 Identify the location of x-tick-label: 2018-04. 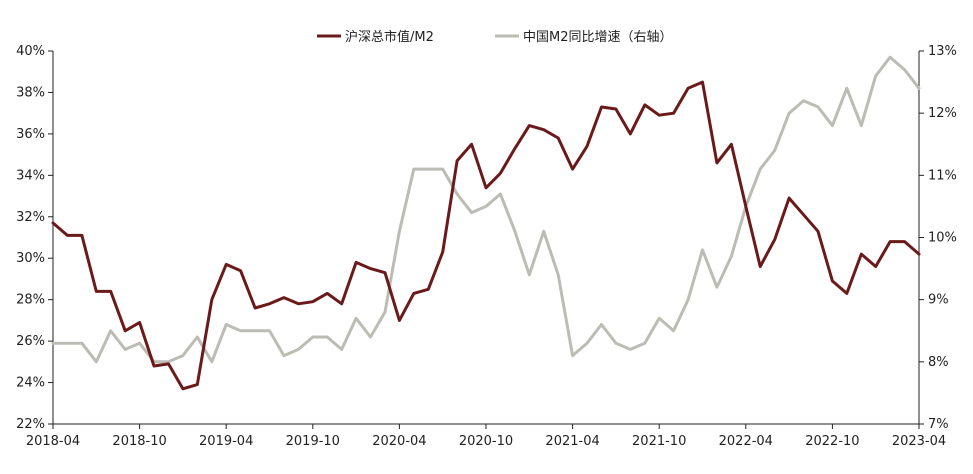
(53, 441).